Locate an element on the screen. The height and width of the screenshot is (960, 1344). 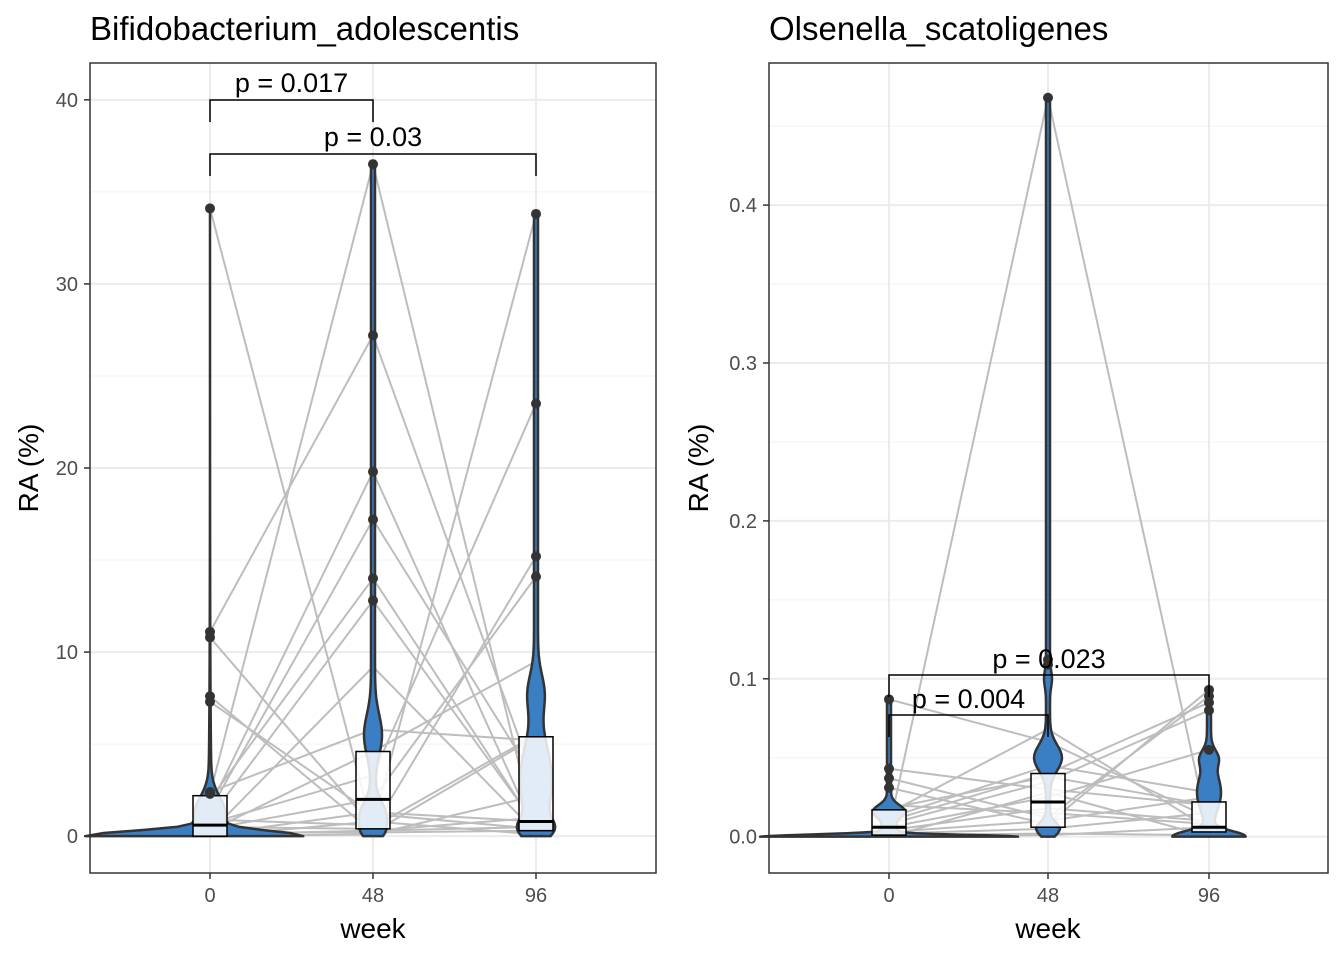
p-value-label: p = 0.023 is located at coordinates (1048, 659).